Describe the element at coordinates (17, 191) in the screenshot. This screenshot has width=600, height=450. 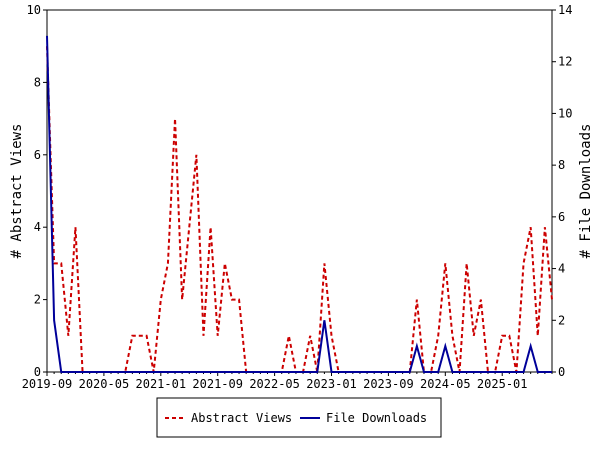
I see `y-axis-title: # Abstract Views` at that location.